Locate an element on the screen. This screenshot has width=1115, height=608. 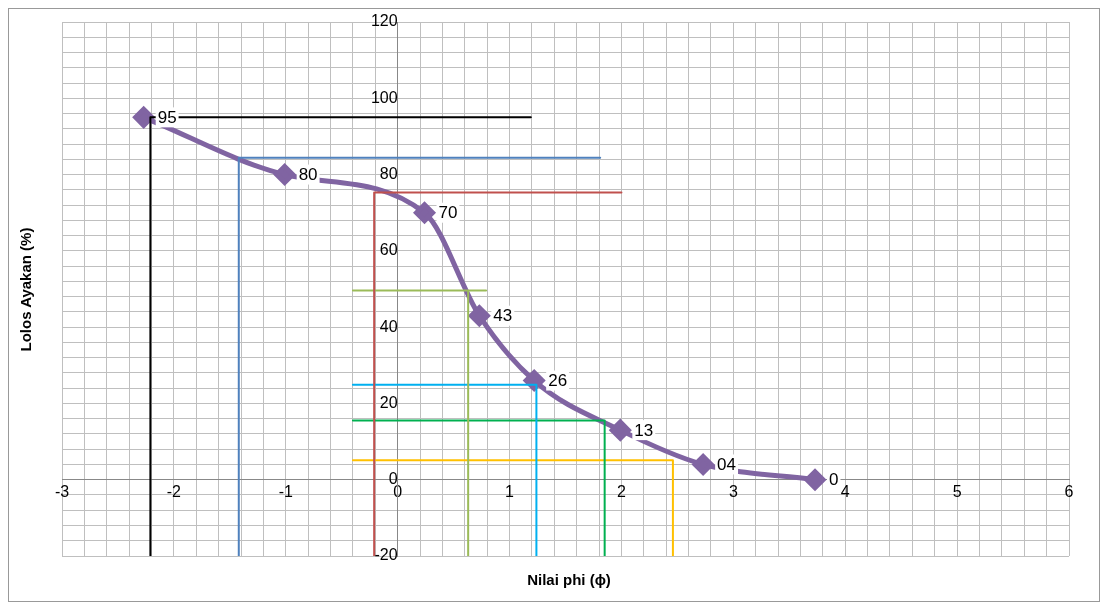
y-tick-label: 120 is located at coordinates (384, 21).